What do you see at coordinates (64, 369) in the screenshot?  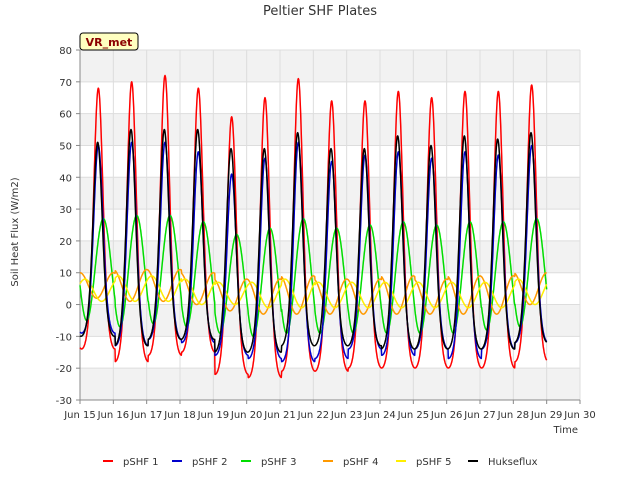 I see `y-tick-label: -20` at bounding box center [64, 369].